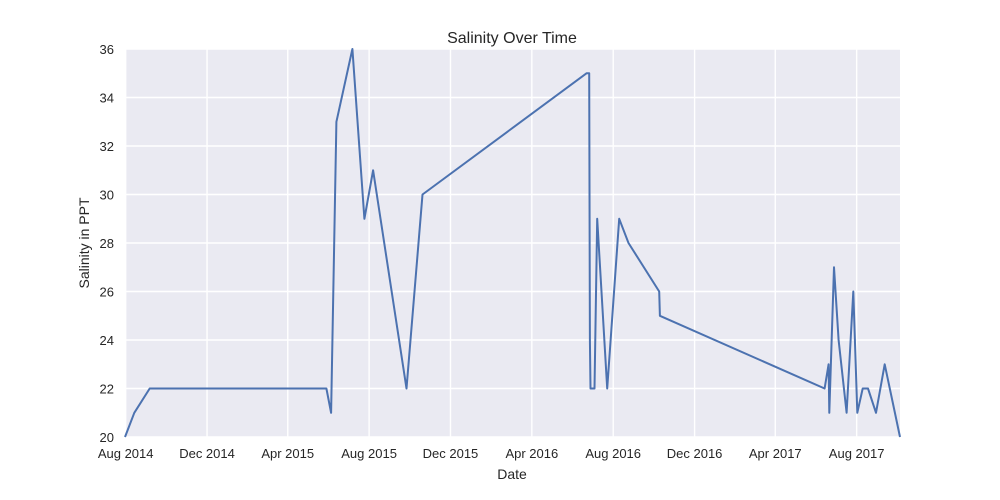 The width and height of the screenshot is (1000, 500). What do you see at coordinates (512, 38) in the screenshot?
I see `chart-title: Salinity Over Time` at bounding box center [512, 38].